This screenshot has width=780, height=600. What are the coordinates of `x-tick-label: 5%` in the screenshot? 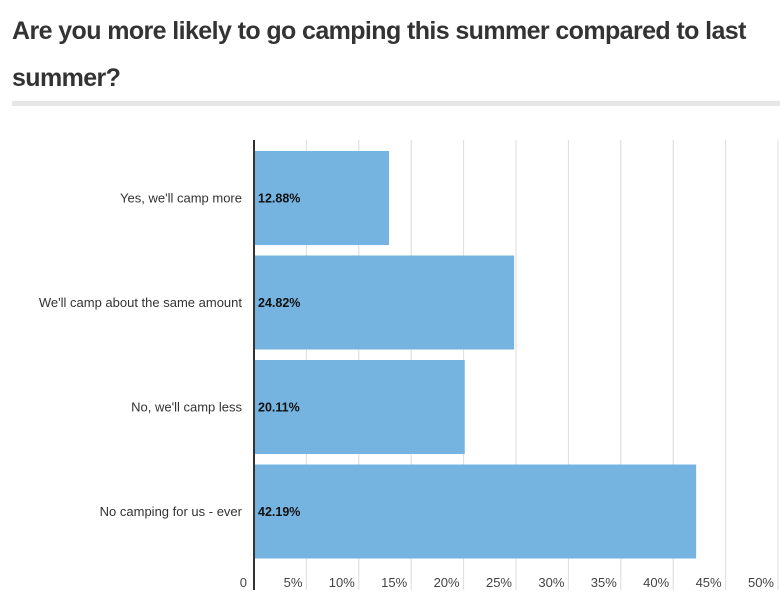 It's located at (293, 582).